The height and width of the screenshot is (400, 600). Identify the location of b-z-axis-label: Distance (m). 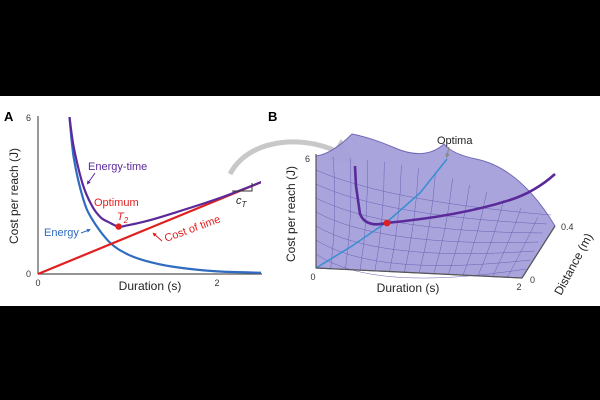
(573, 264).